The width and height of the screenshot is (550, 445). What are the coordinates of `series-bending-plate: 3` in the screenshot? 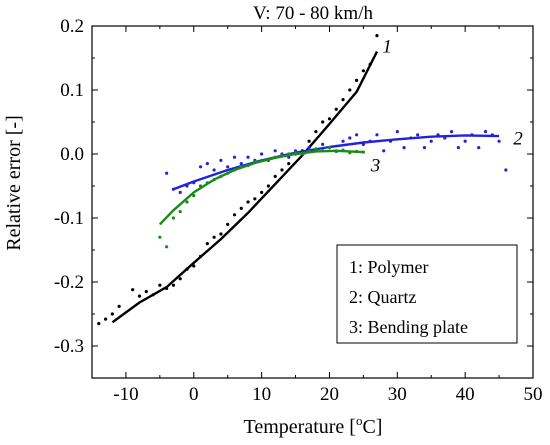 It's located at (269, 197).